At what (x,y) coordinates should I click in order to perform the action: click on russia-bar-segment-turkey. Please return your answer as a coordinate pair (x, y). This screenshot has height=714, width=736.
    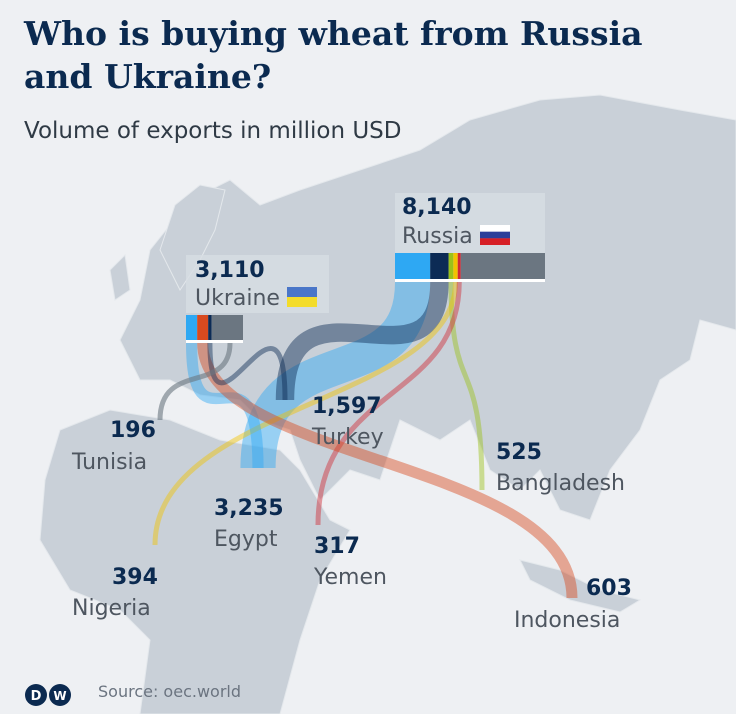
    Looking at the image, I should click on (439, 266).